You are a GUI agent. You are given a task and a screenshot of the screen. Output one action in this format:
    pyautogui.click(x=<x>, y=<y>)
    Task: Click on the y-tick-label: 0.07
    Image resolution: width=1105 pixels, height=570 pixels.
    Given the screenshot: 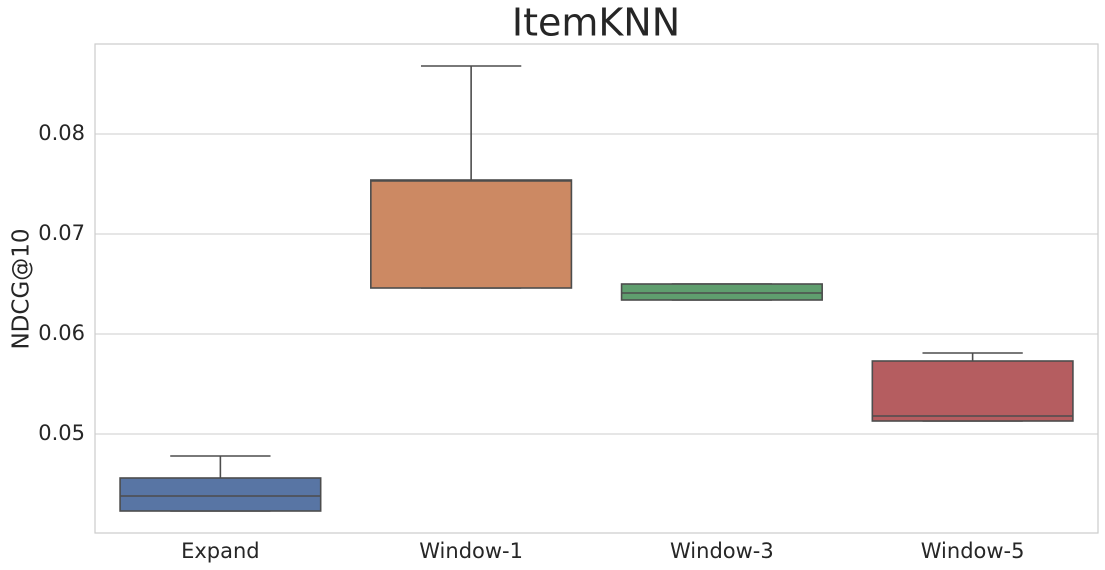 What is the action you would take?
    pyautogui.click(x=61, y=233)
    